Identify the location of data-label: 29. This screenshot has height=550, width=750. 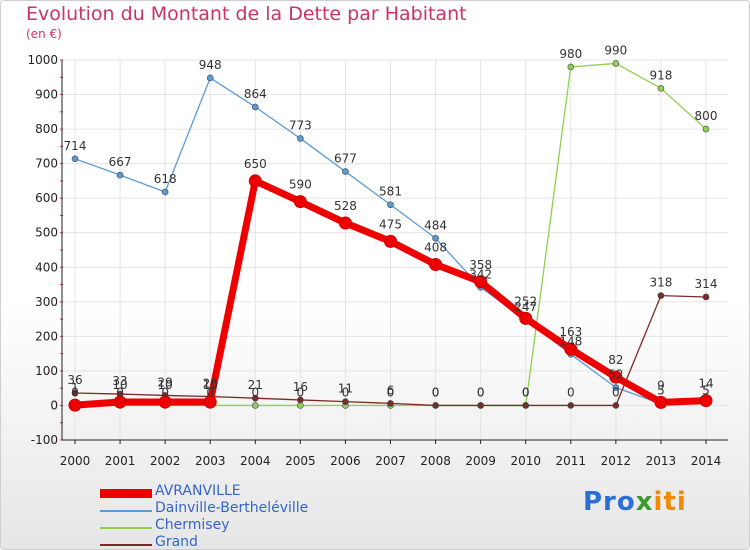
(165, 382).